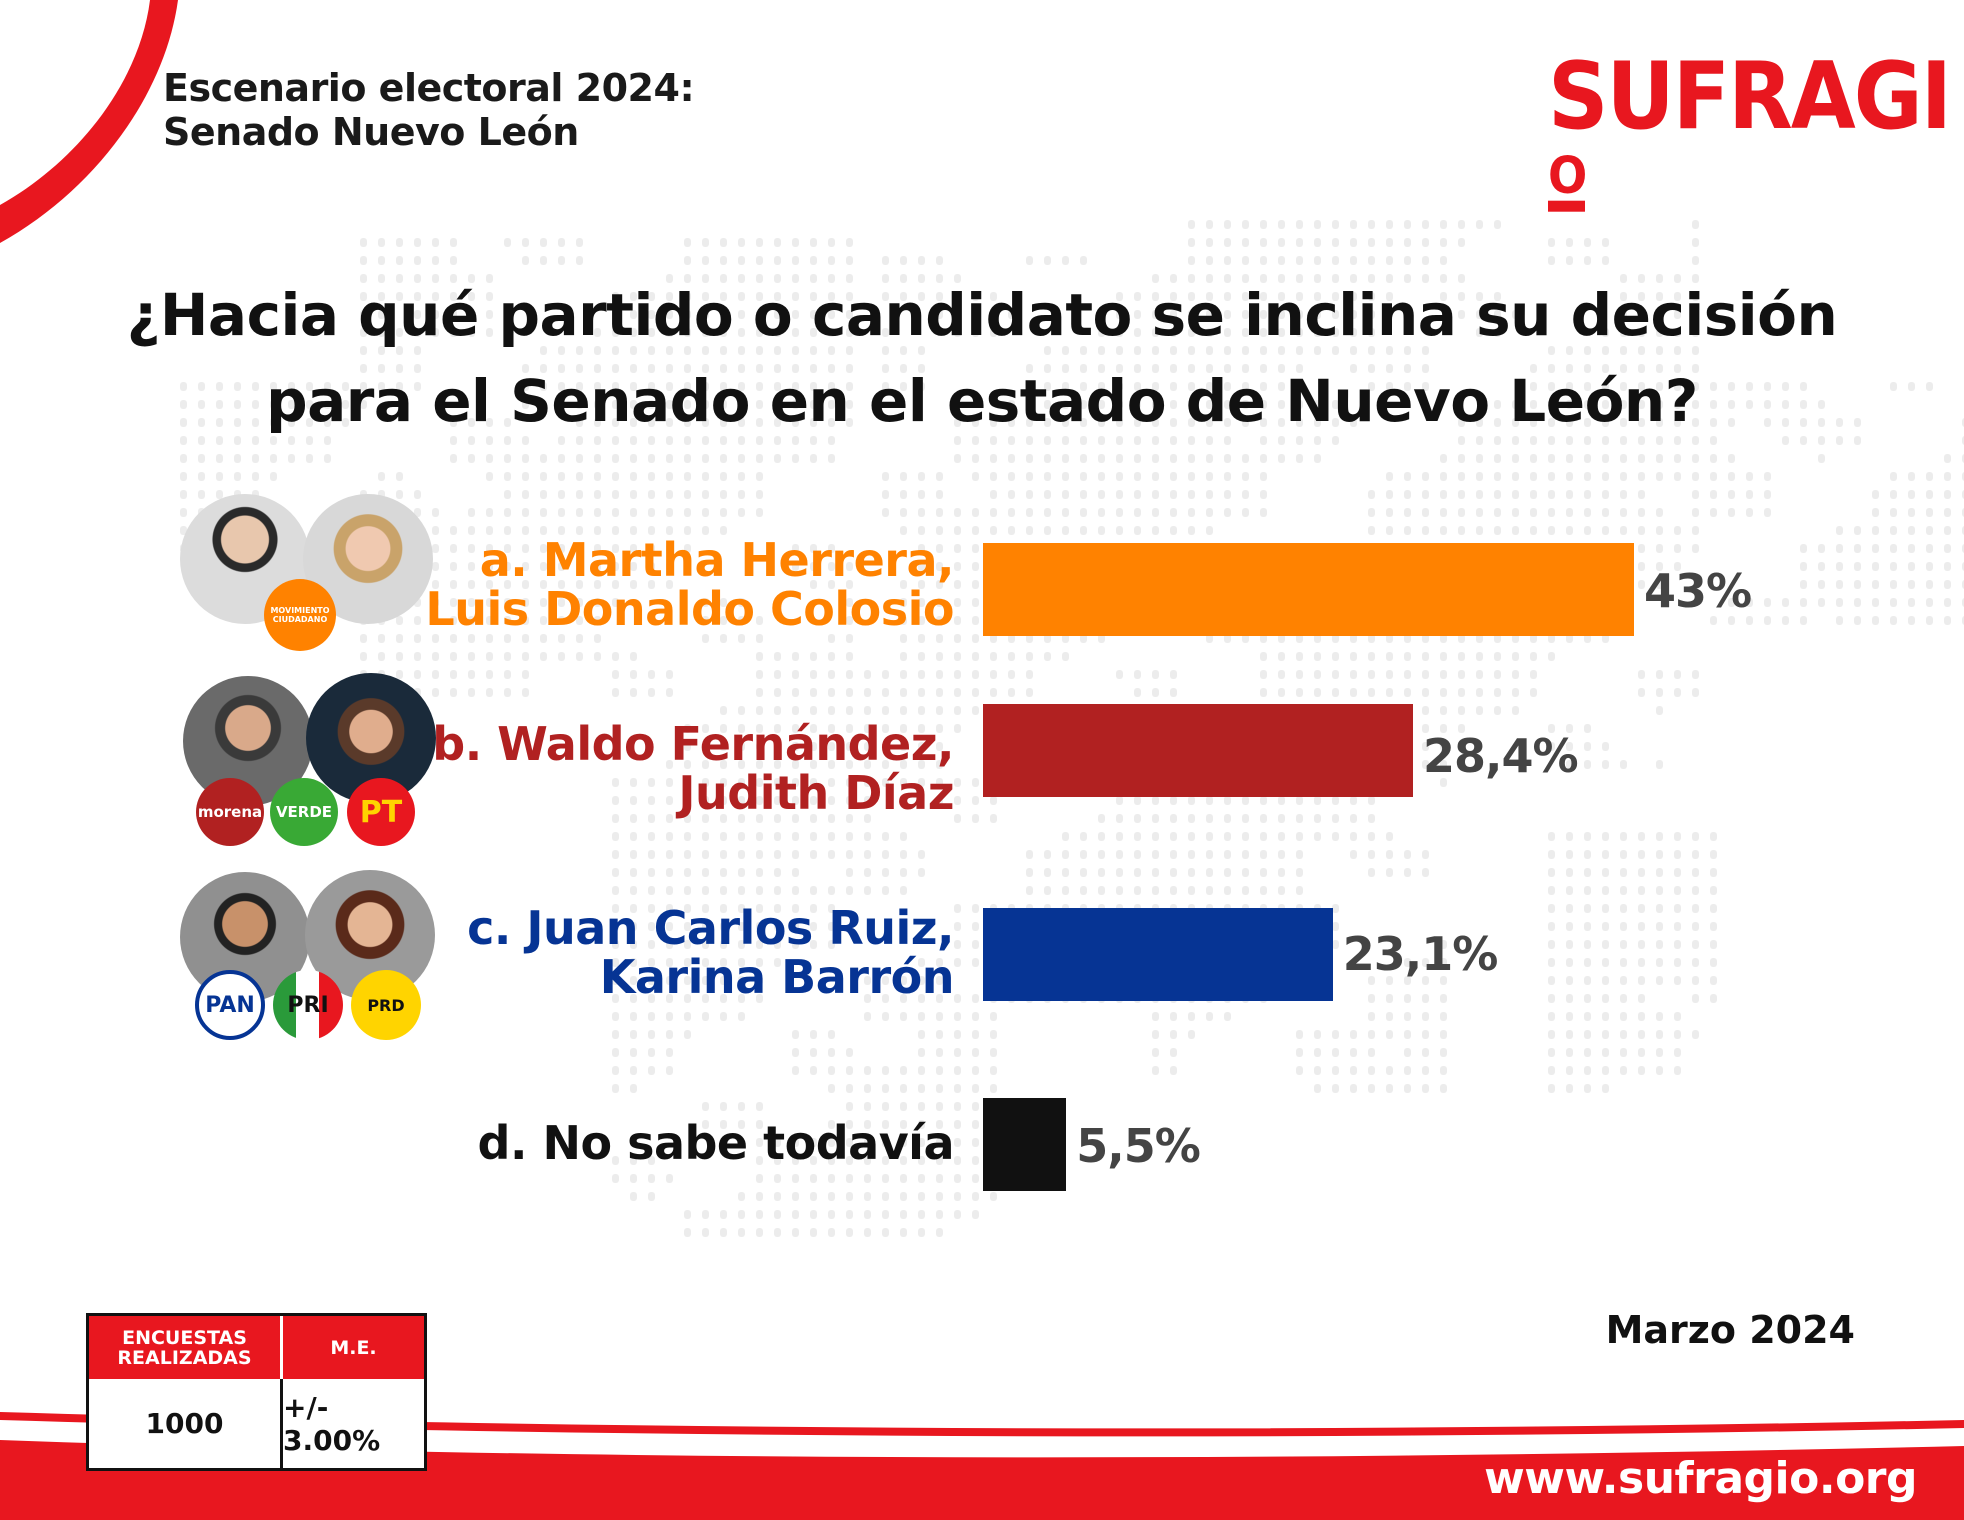 This screenshot has height=1520, width=1964. I want to click on category-label-d: d. No sabe todavía, so click(716, 1143).